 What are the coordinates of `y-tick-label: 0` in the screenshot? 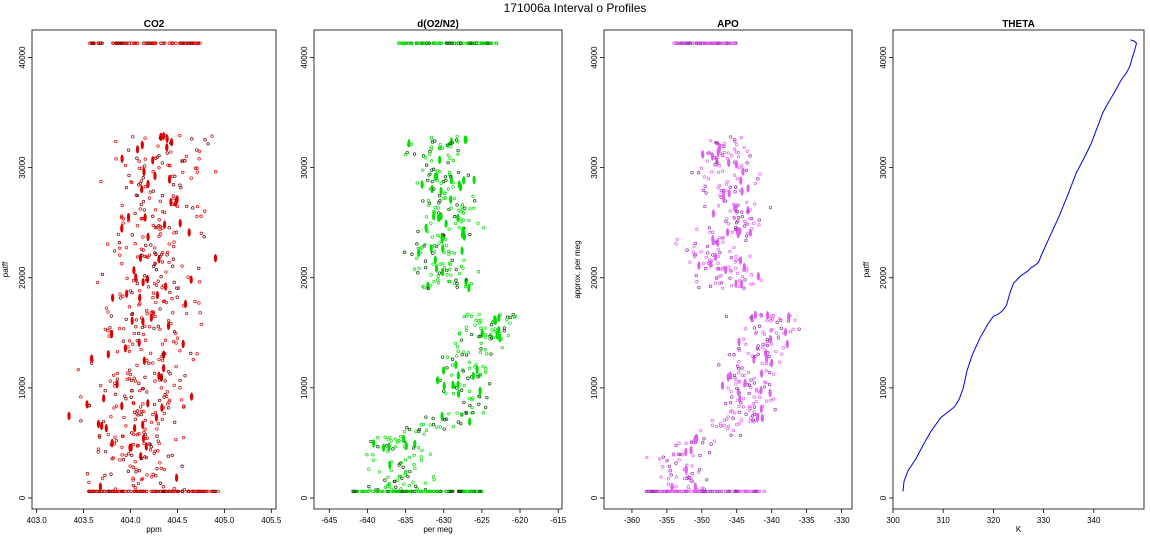 It's located at (304, 497).